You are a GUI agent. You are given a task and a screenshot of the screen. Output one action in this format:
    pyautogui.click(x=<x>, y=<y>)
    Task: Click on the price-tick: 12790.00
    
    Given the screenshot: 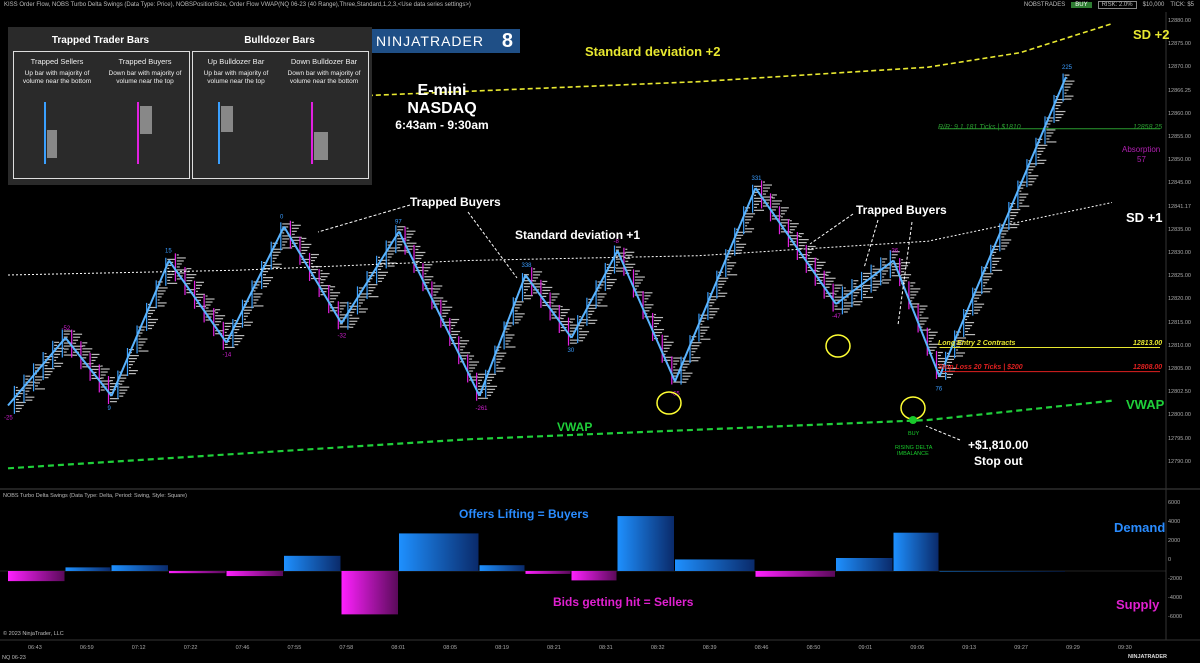 What is the action you would take?
    pyautogui.click(x=1179, y=461)
    